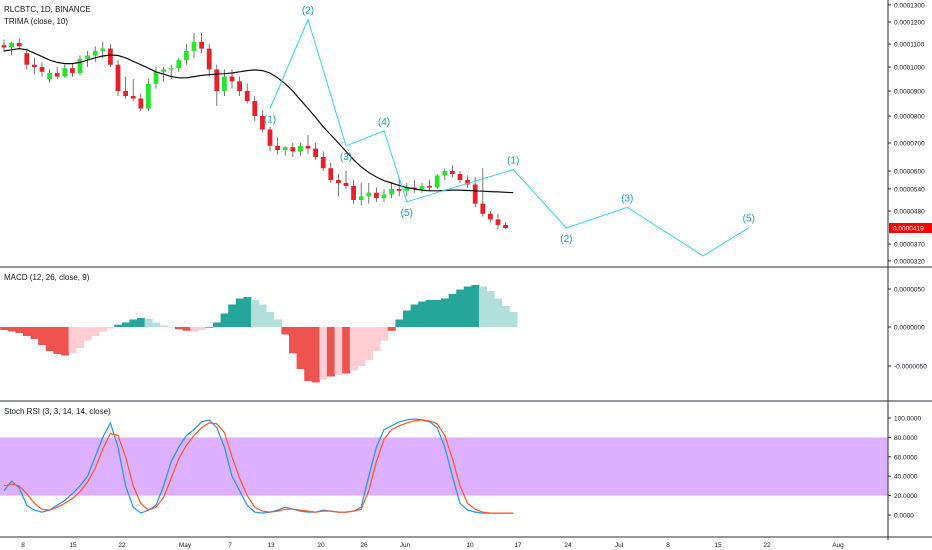 This screenshot has width=932, height=550. Describe the element at coordinates (518, 545) in the screenshot. I see `time-tick-label: 17` at that location.